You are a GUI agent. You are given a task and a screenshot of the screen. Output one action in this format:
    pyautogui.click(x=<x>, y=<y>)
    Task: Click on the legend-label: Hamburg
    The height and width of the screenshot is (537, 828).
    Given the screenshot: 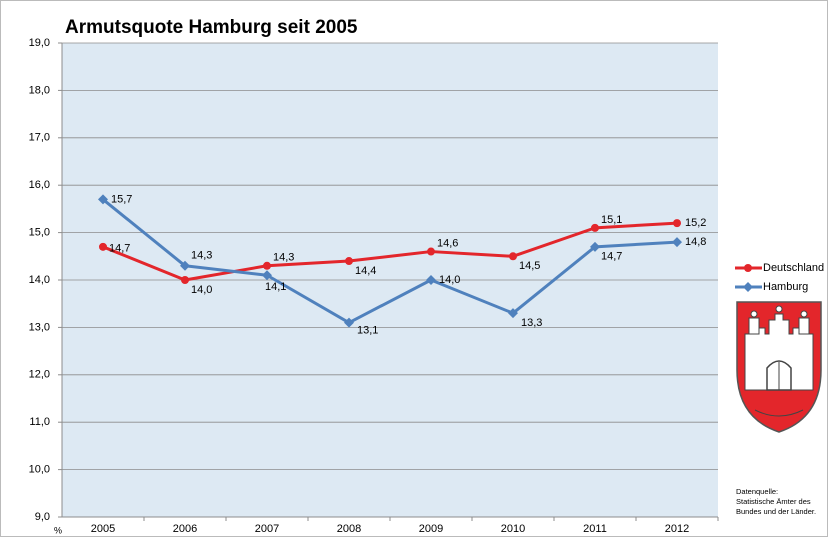 What is the action you would take?
    pyautogui.click(x=785, y=287)
    